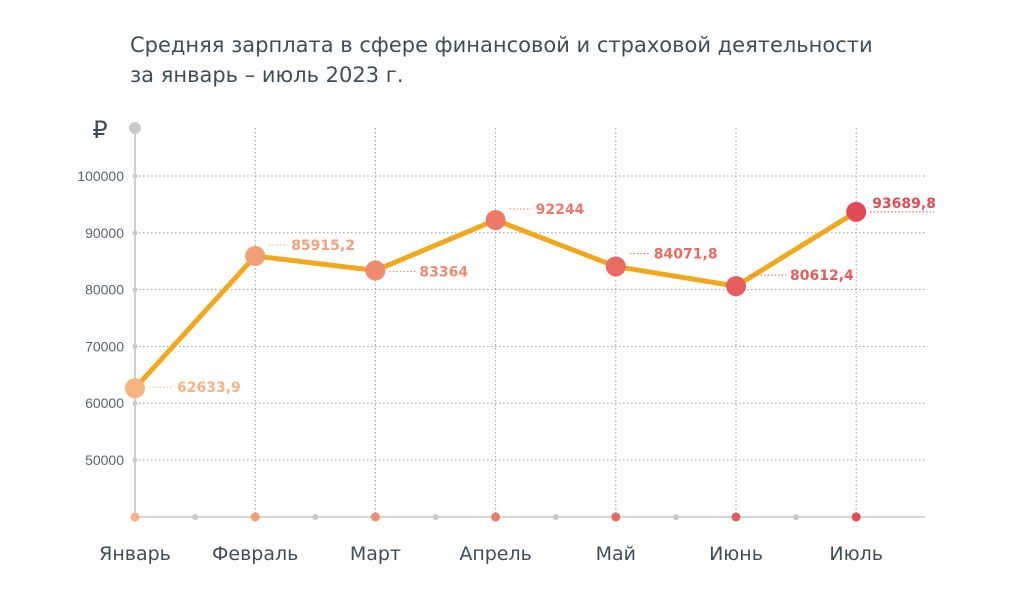 This screenshot has height=603, width=1024. Describe the element at coordinates (209, 388) in the screenshot. I see `data-label: 62633,9` at that location.